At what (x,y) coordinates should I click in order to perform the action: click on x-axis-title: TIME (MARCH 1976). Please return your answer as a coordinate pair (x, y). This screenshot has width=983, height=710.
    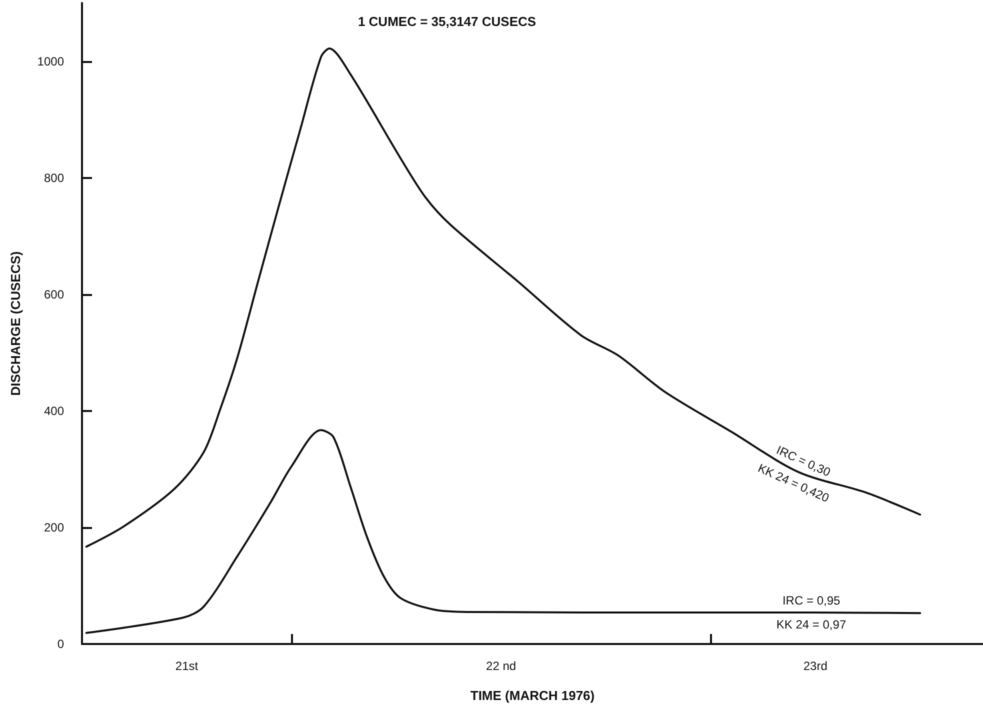
    Looking at the image, I should click on (532, 695).